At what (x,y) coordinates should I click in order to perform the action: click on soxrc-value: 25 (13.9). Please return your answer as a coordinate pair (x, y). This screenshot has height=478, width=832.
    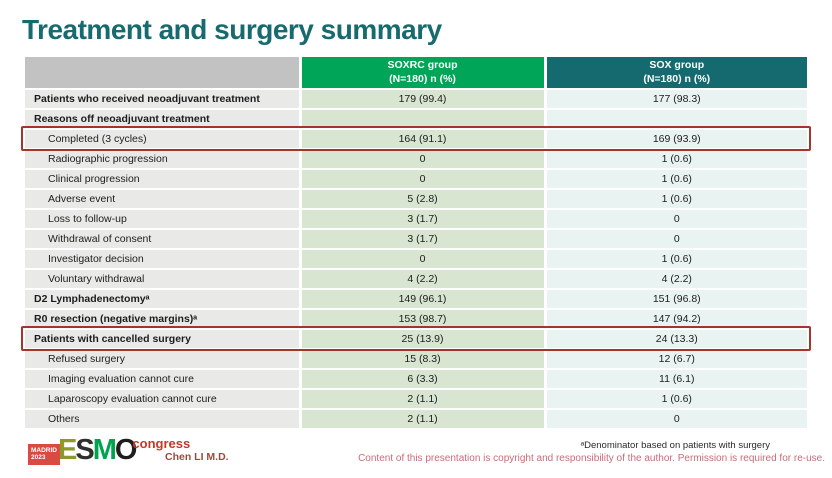
    Looking at the image, I should click on (423, 339).